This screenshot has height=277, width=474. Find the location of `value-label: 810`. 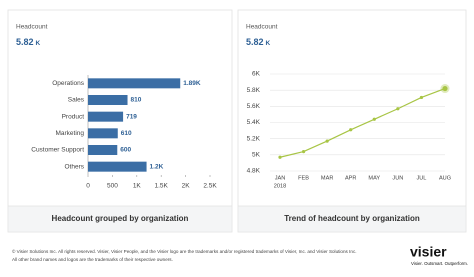

value-label: 810 is located at coordinates (136, 100).